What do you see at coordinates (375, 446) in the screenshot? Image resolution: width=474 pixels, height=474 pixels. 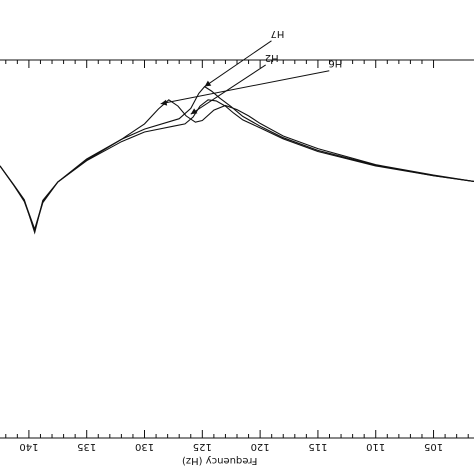 I see `x-tick-label: 110` at bounding box center [375, 446].